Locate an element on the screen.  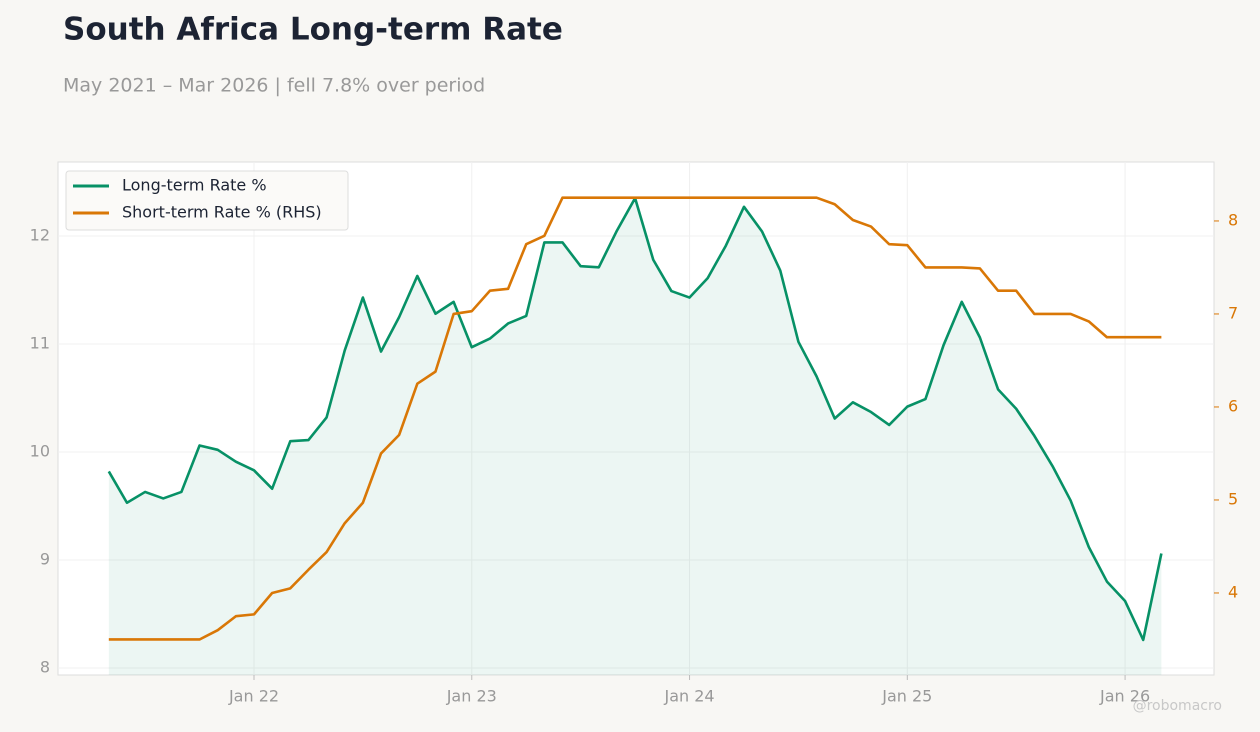
y2-tick-label: 5 is located at coordinates (1233, 498).